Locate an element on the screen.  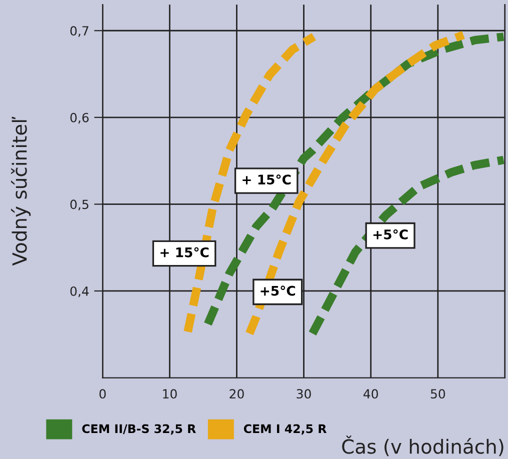
x-axis-title: Čas (v hodinách) is located at coordinates (423, 446).